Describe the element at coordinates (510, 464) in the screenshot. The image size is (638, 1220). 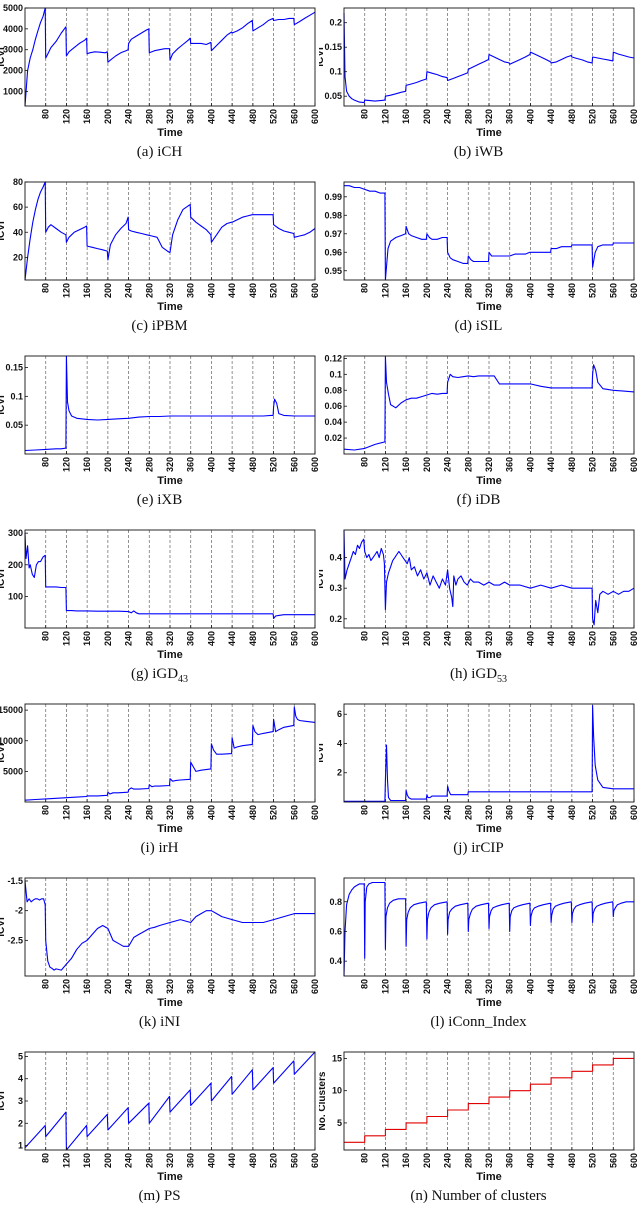
I see `x-tick-label-idb-7: 360` at that location.